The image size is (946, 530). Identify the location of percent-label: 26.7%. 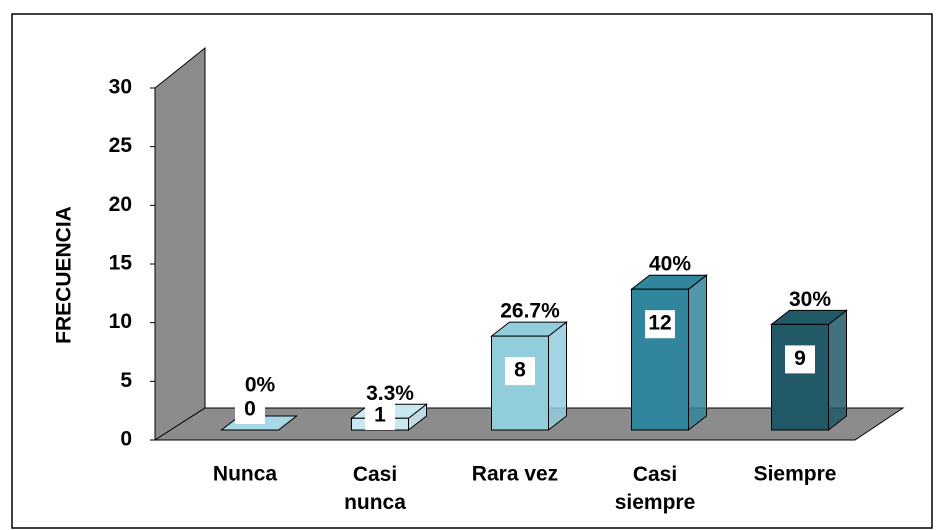
(530, 311).